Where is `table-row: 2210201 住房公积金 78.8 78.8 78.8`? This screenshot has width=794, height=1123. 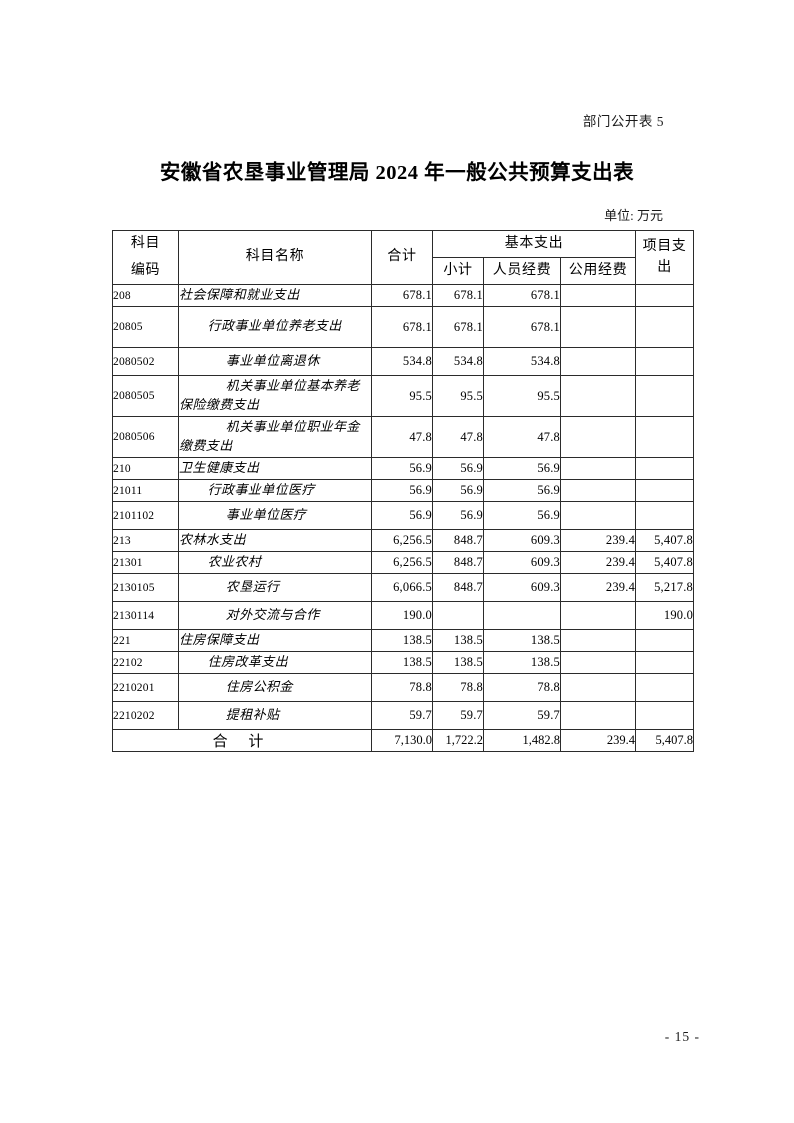 table-row: 2210201 住房公积金 78.8 78.8 78.8 is located at coordinates (403, 688).